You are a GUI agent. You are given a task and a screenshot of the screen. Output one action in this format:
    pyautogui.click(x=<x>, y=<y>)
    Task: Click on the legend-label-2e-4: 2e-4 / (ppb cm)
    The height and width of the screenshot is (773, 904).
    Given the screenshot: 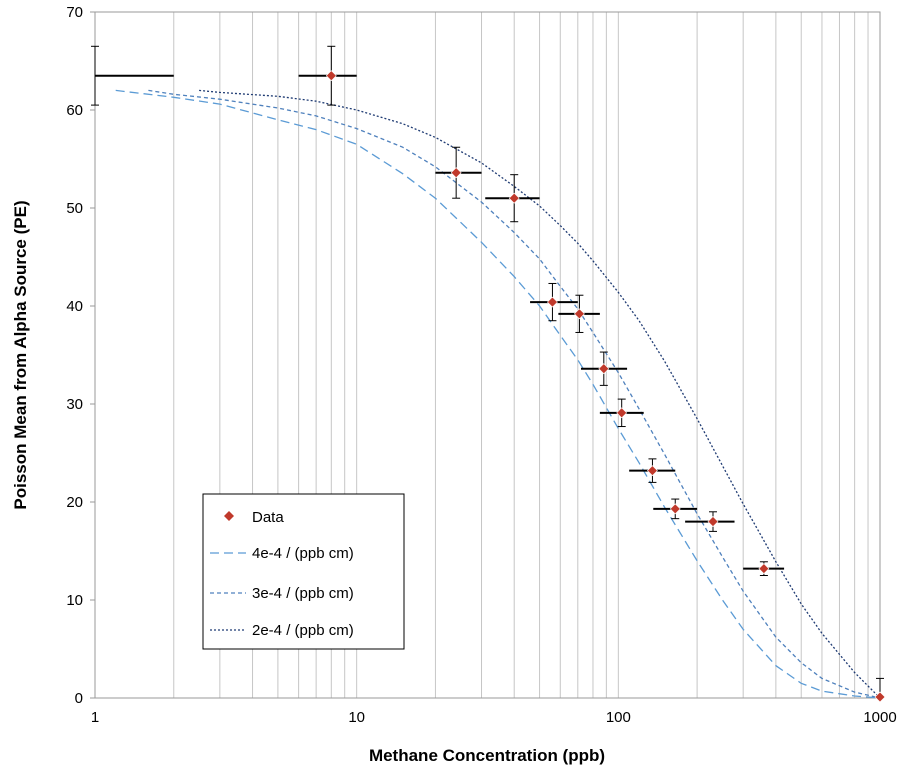 What is the action you would take?
    pyautogui.click(x=303, y=630)
    